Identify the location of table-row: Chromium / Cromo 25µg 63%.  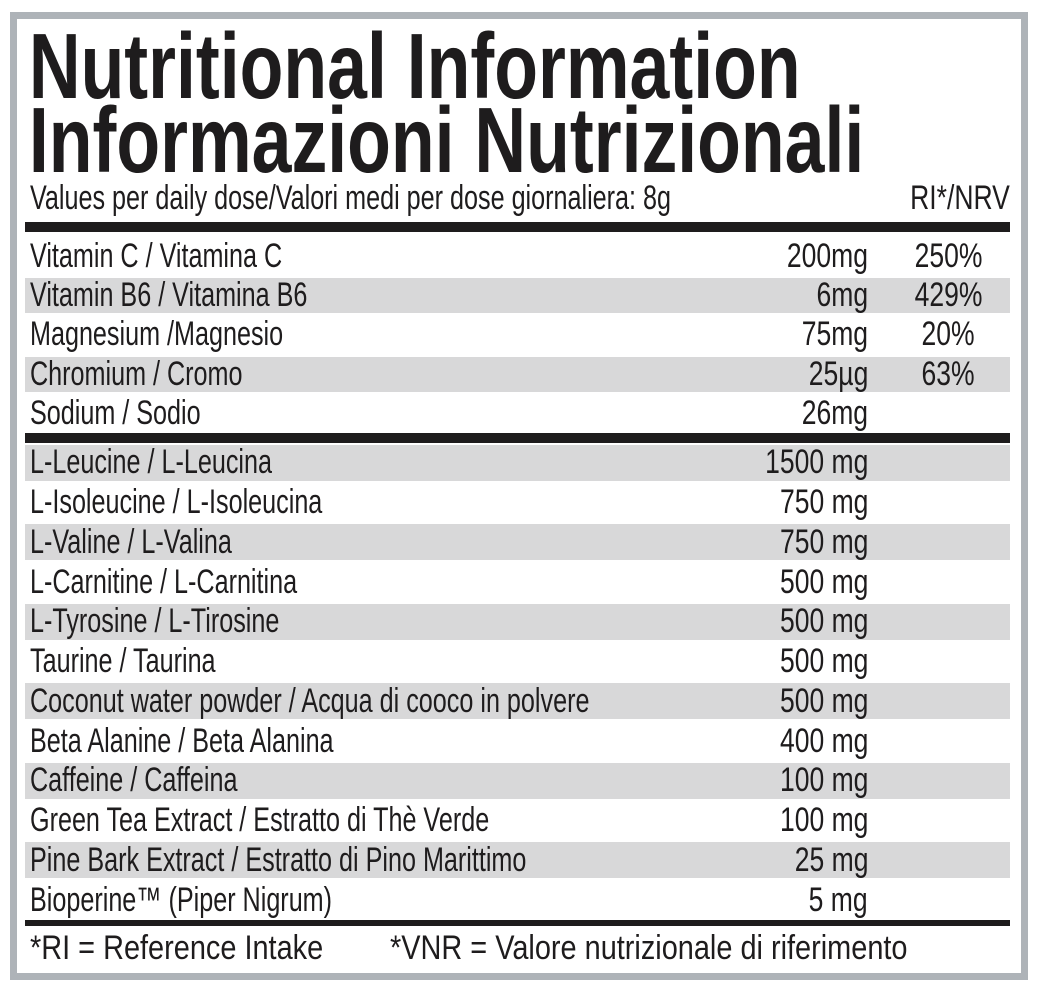
(517, 374).